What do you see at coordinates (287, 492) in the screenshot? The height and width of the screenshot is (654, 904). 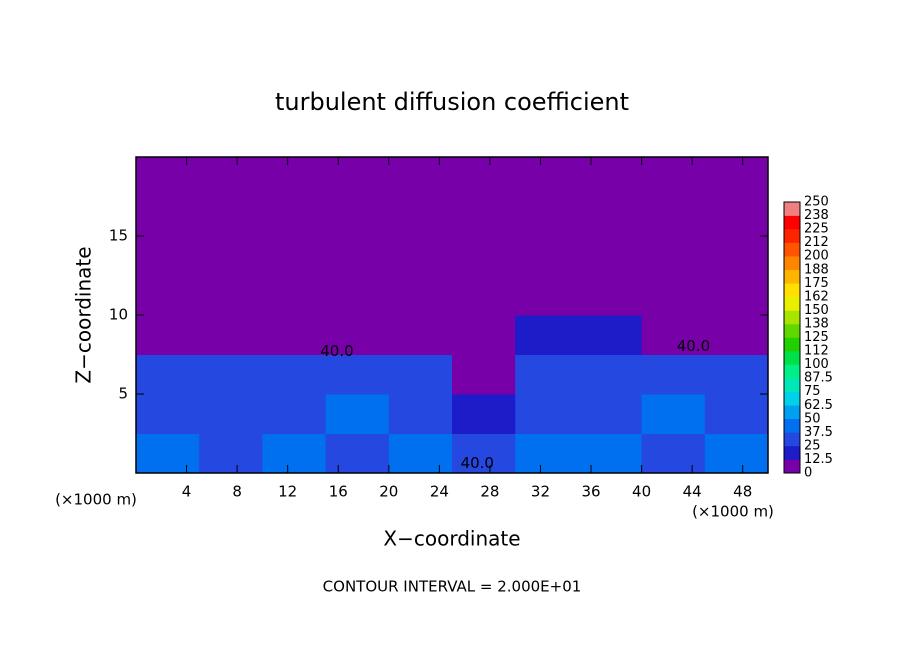 I see `x-tick-label: 12` at bounding box center [287, 492].